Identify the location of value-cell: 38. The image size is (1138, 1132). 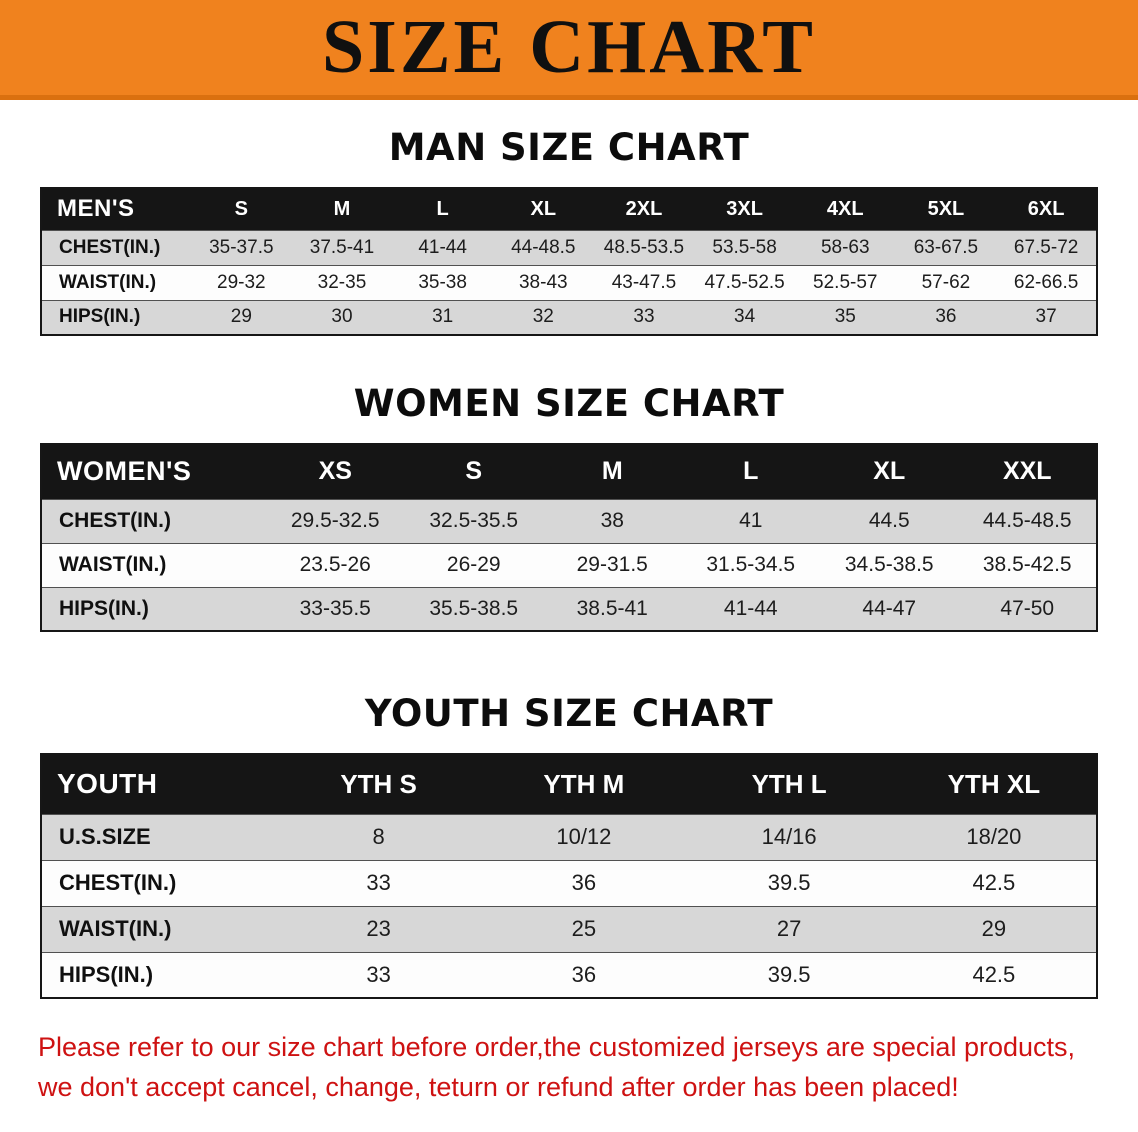
(612, 520).